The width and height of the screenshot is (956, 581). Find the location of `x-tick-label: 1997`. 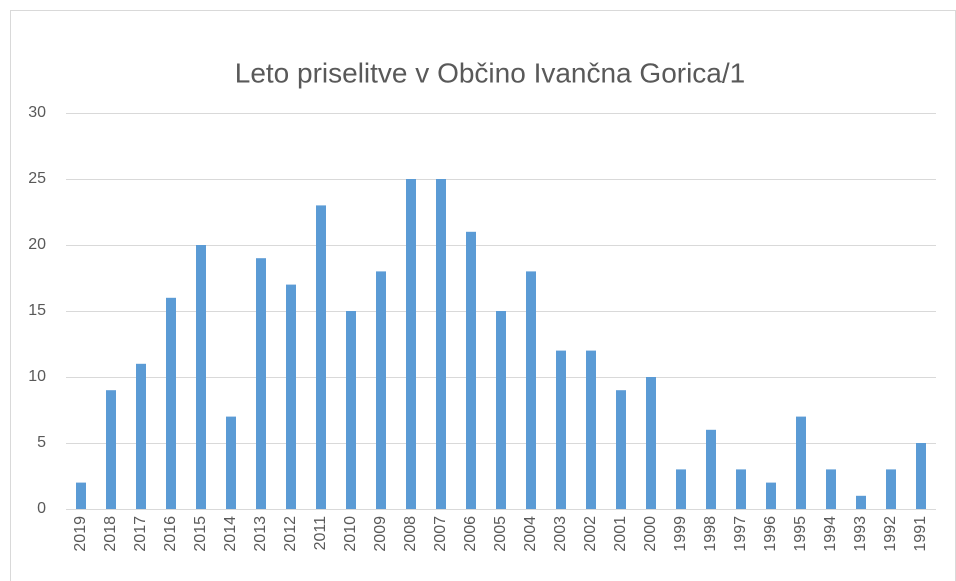

x-tick-label: 1997 is located at coordinates (740, 534).